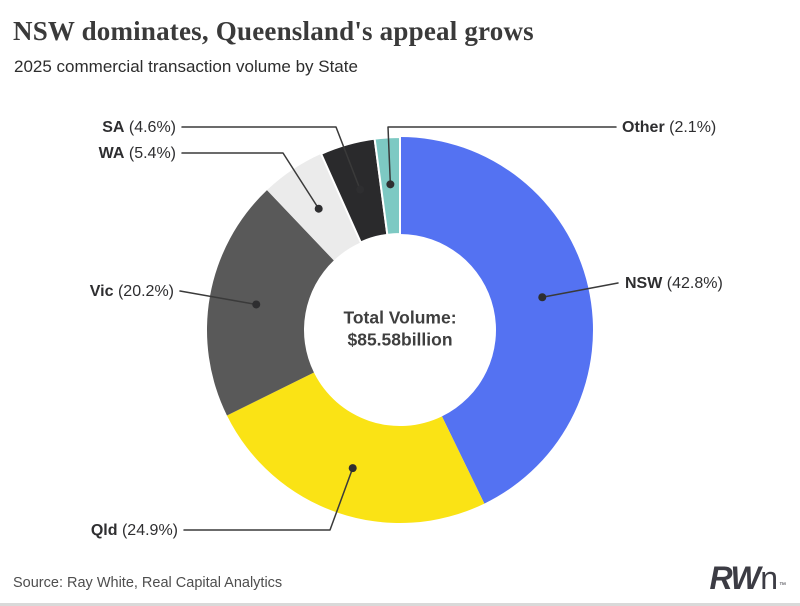 The width and height of the screenshot is (800, 606). What do you see at coordinates (734, 578) in the screenshot?
I see `logo-rw-text: RW` at bounding box center [734, 578].